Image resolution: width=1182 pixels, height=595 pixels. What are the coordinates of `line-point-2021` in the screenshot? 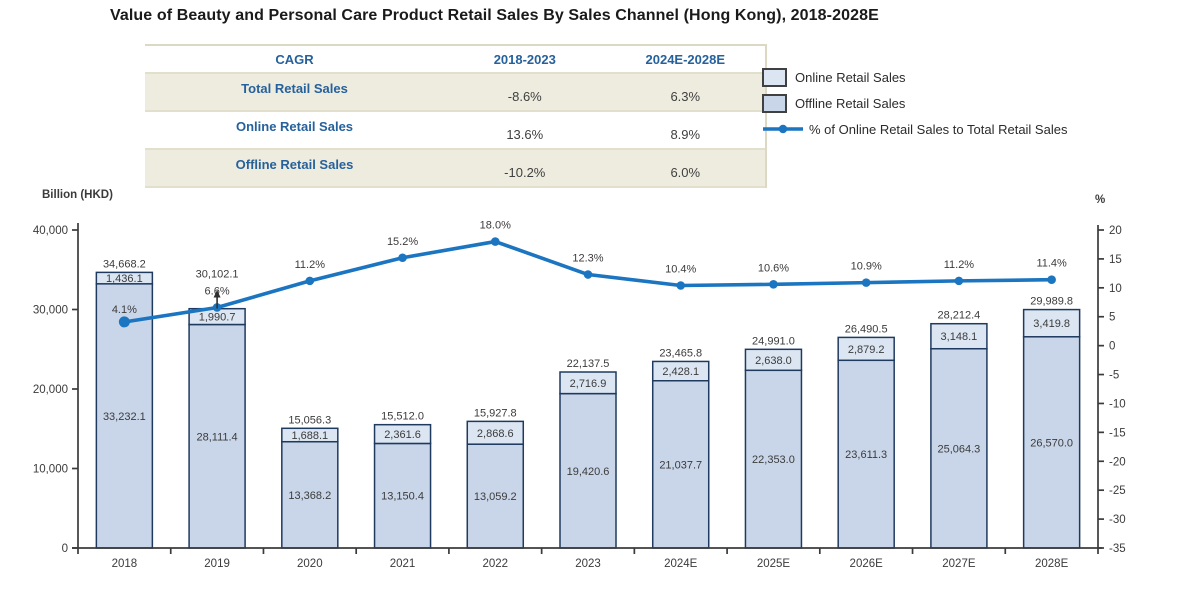 It's located at (402, 258).